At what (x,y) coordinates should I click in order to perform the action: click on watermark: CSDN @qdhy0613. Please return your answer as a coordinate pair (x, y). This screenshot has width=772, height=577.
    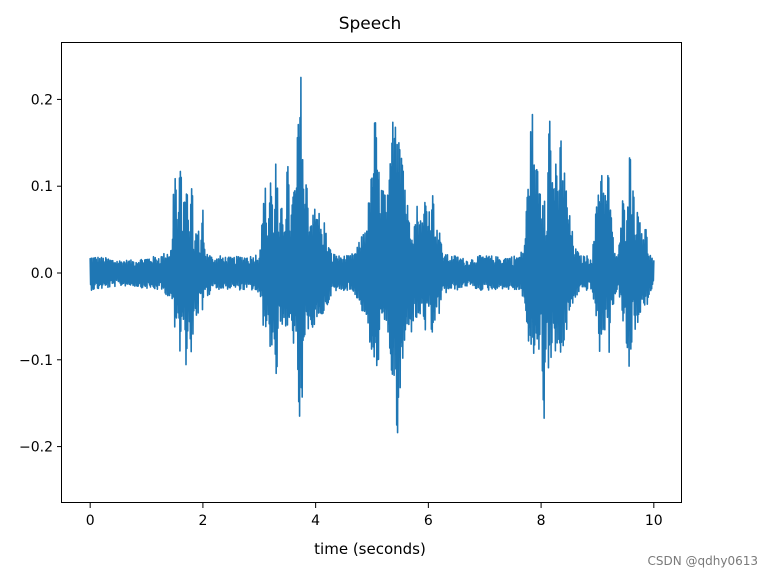
    Looking at the image, I should click on (702, 561).